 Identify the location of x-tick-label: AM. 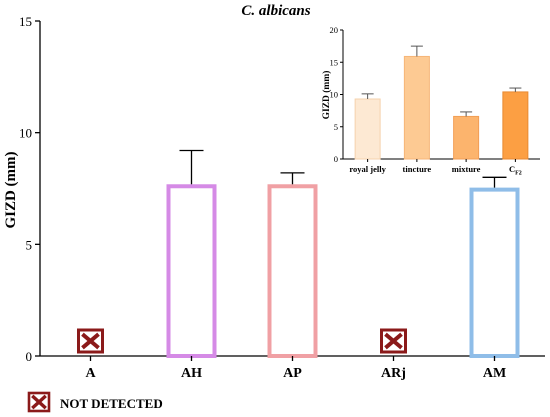
(494, 373).